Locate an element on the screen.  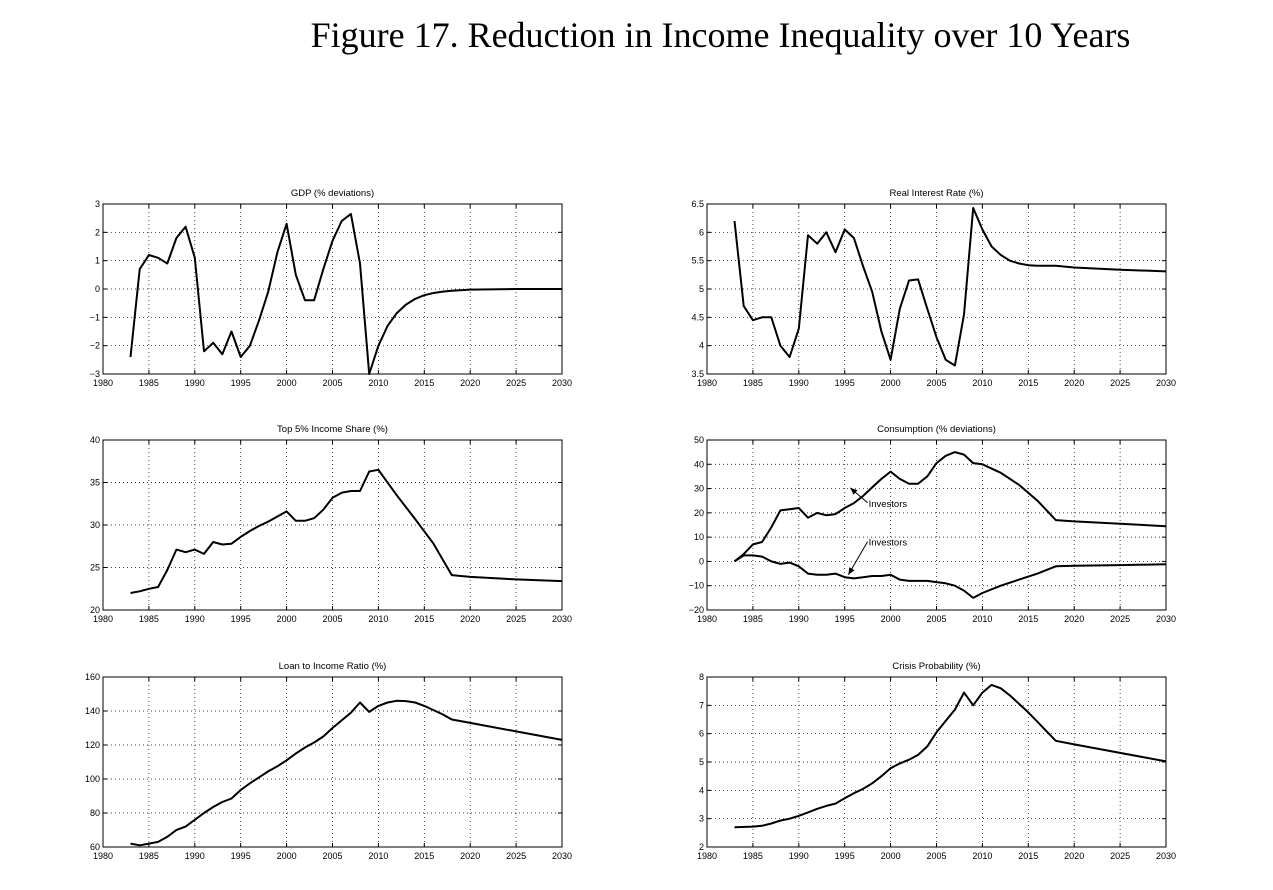
y-tick-label: 1 is located at coordinates (97, 261).